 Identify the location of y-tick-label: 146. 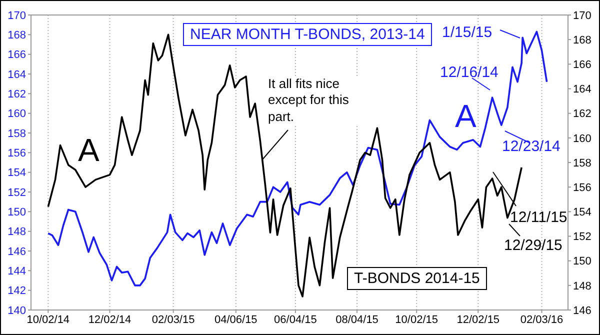
(17, 252).